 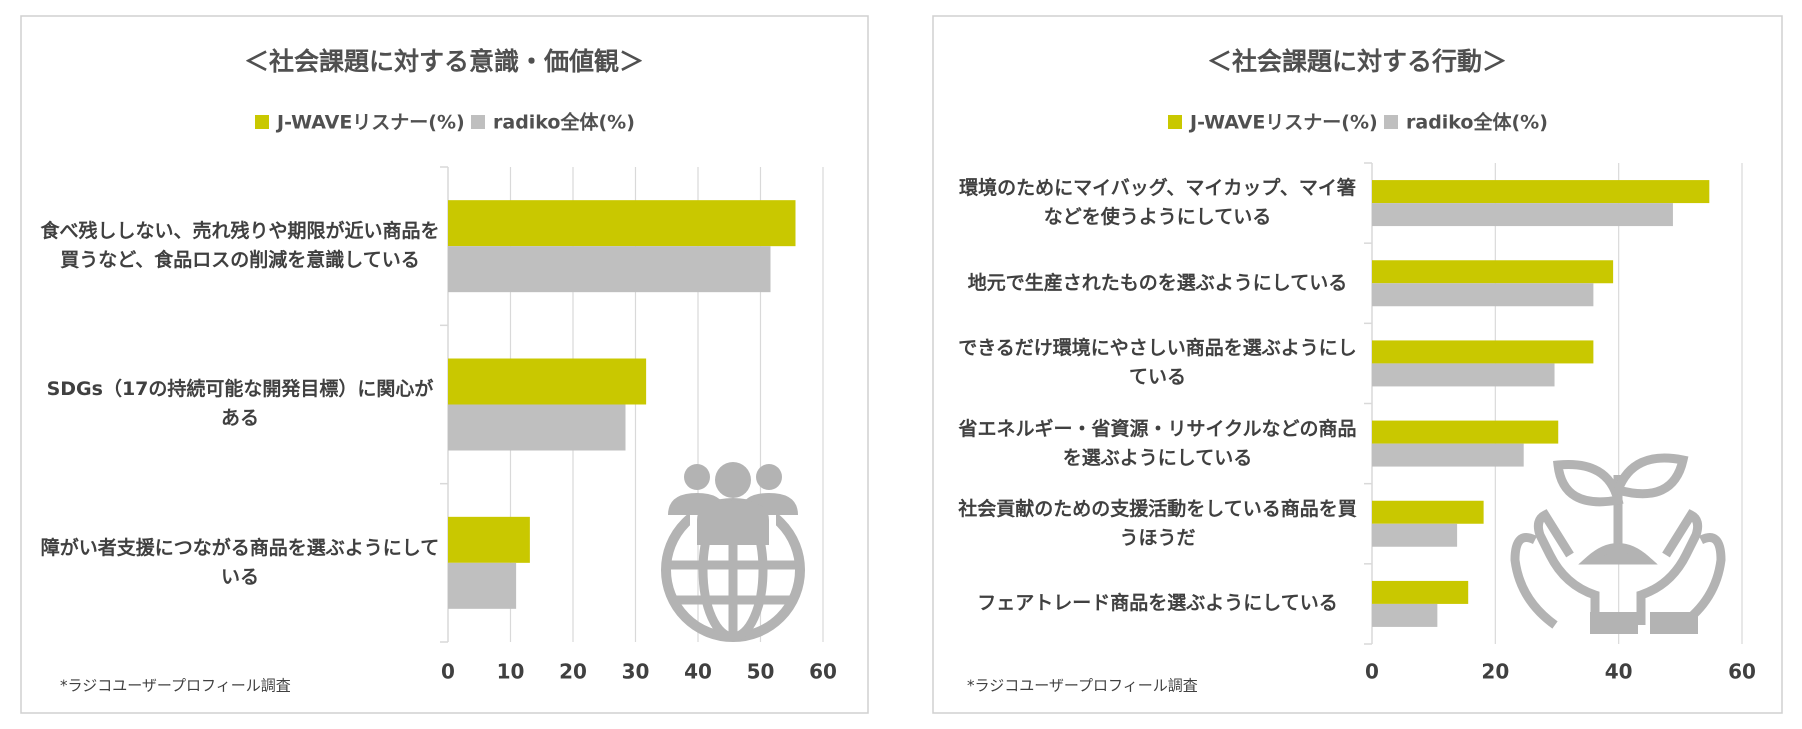 I want to click on category-label-box: できるだけ環境にやさしい商品を選ぶようにしている, so click(x=1157, y=363).